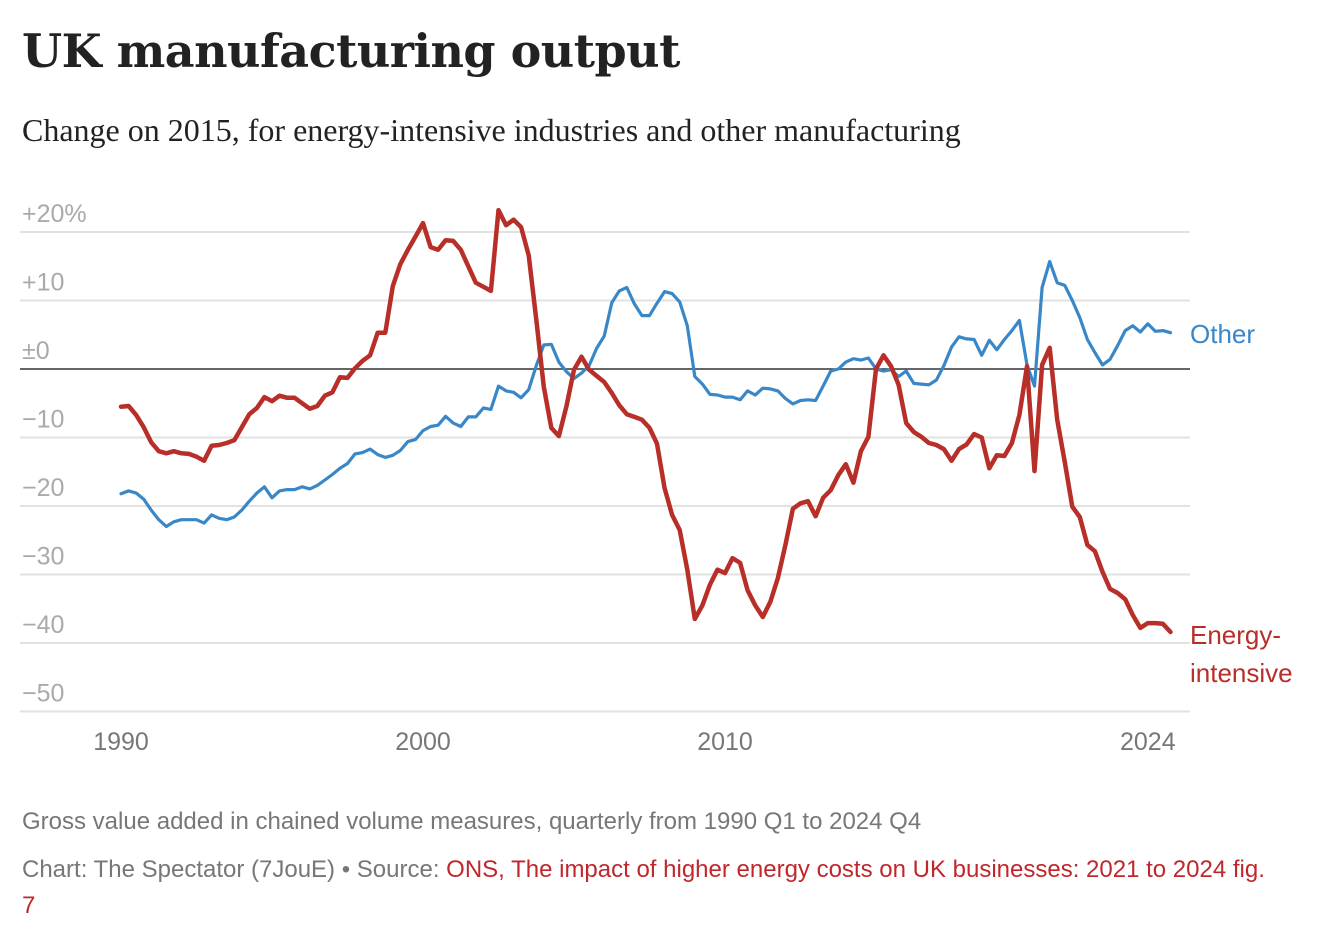 This screenshot has height=944, width=1332. What do you see at coordinates (36, 351) in the screenshot?
I see `y-tick-label: ±0` at bounding box center [36, 351].